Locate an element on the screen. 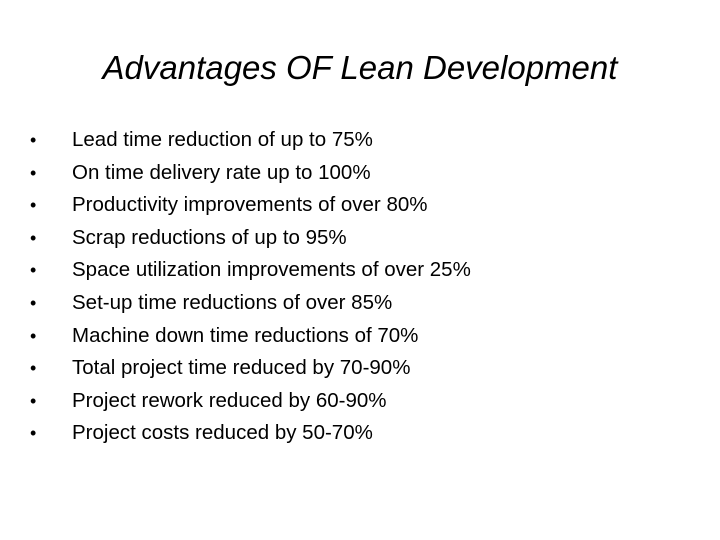  bullet-item: • Productivity improvements of over 80% is located at coordinates (360, 205).